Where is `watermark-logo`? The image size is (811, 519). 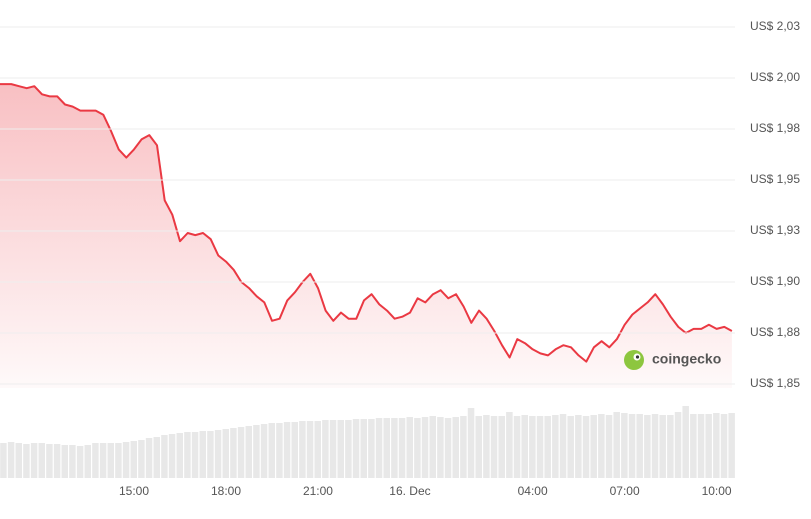 watermark-logo is located at coordinates (634, 360).